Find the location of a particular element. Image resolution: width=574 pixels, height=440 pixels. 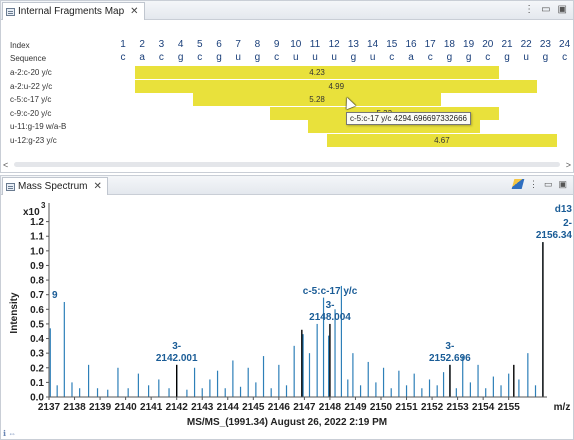

x-tick-label: 2151 is located at coordinates (406, 407).